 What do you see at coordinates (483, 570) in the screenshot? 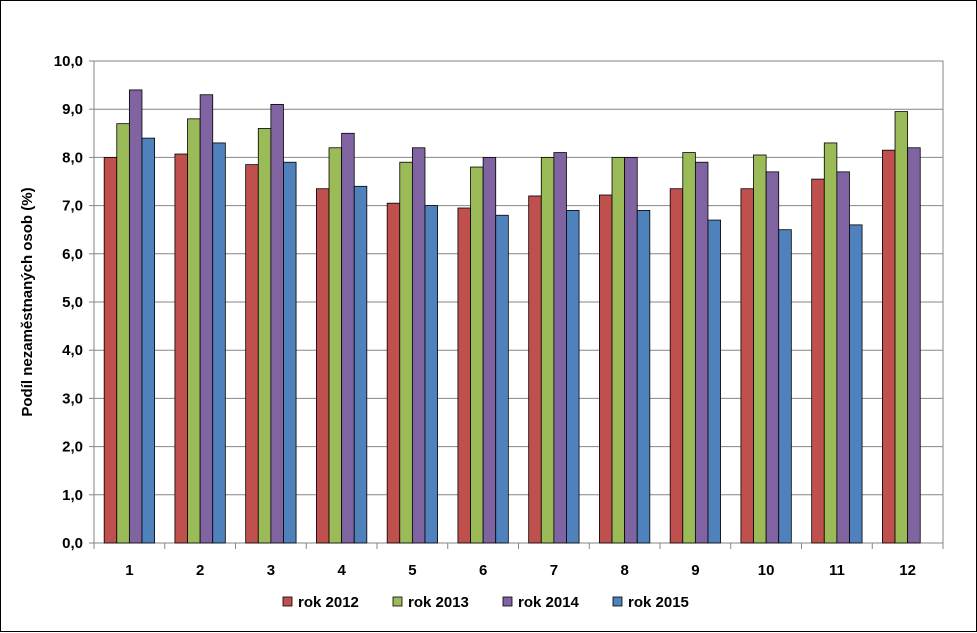
I see `x-tick-label: 6` at bounding box center [483, 570].